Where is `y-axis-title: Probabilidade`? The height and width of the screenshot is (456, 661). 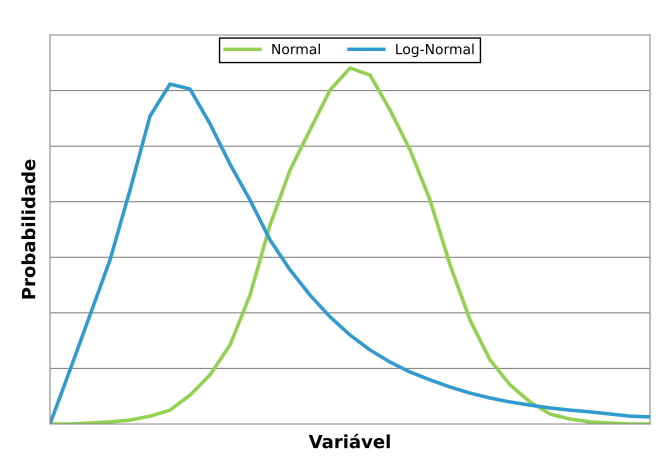 y-axis-title: Probabilidade is located at coordinates (28, 229).